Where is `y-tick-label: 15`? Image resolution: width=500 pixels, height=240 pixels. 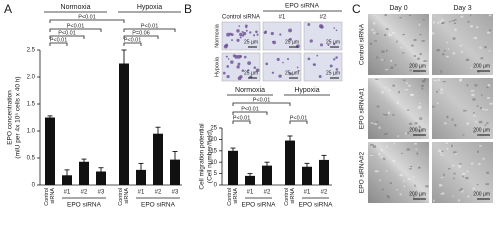 y-tick-label: 15 is located at coordinates (213, 151).